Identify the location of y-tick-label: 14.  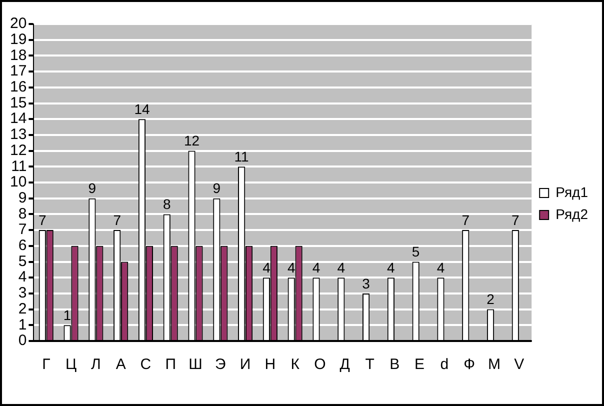
(18, 119).